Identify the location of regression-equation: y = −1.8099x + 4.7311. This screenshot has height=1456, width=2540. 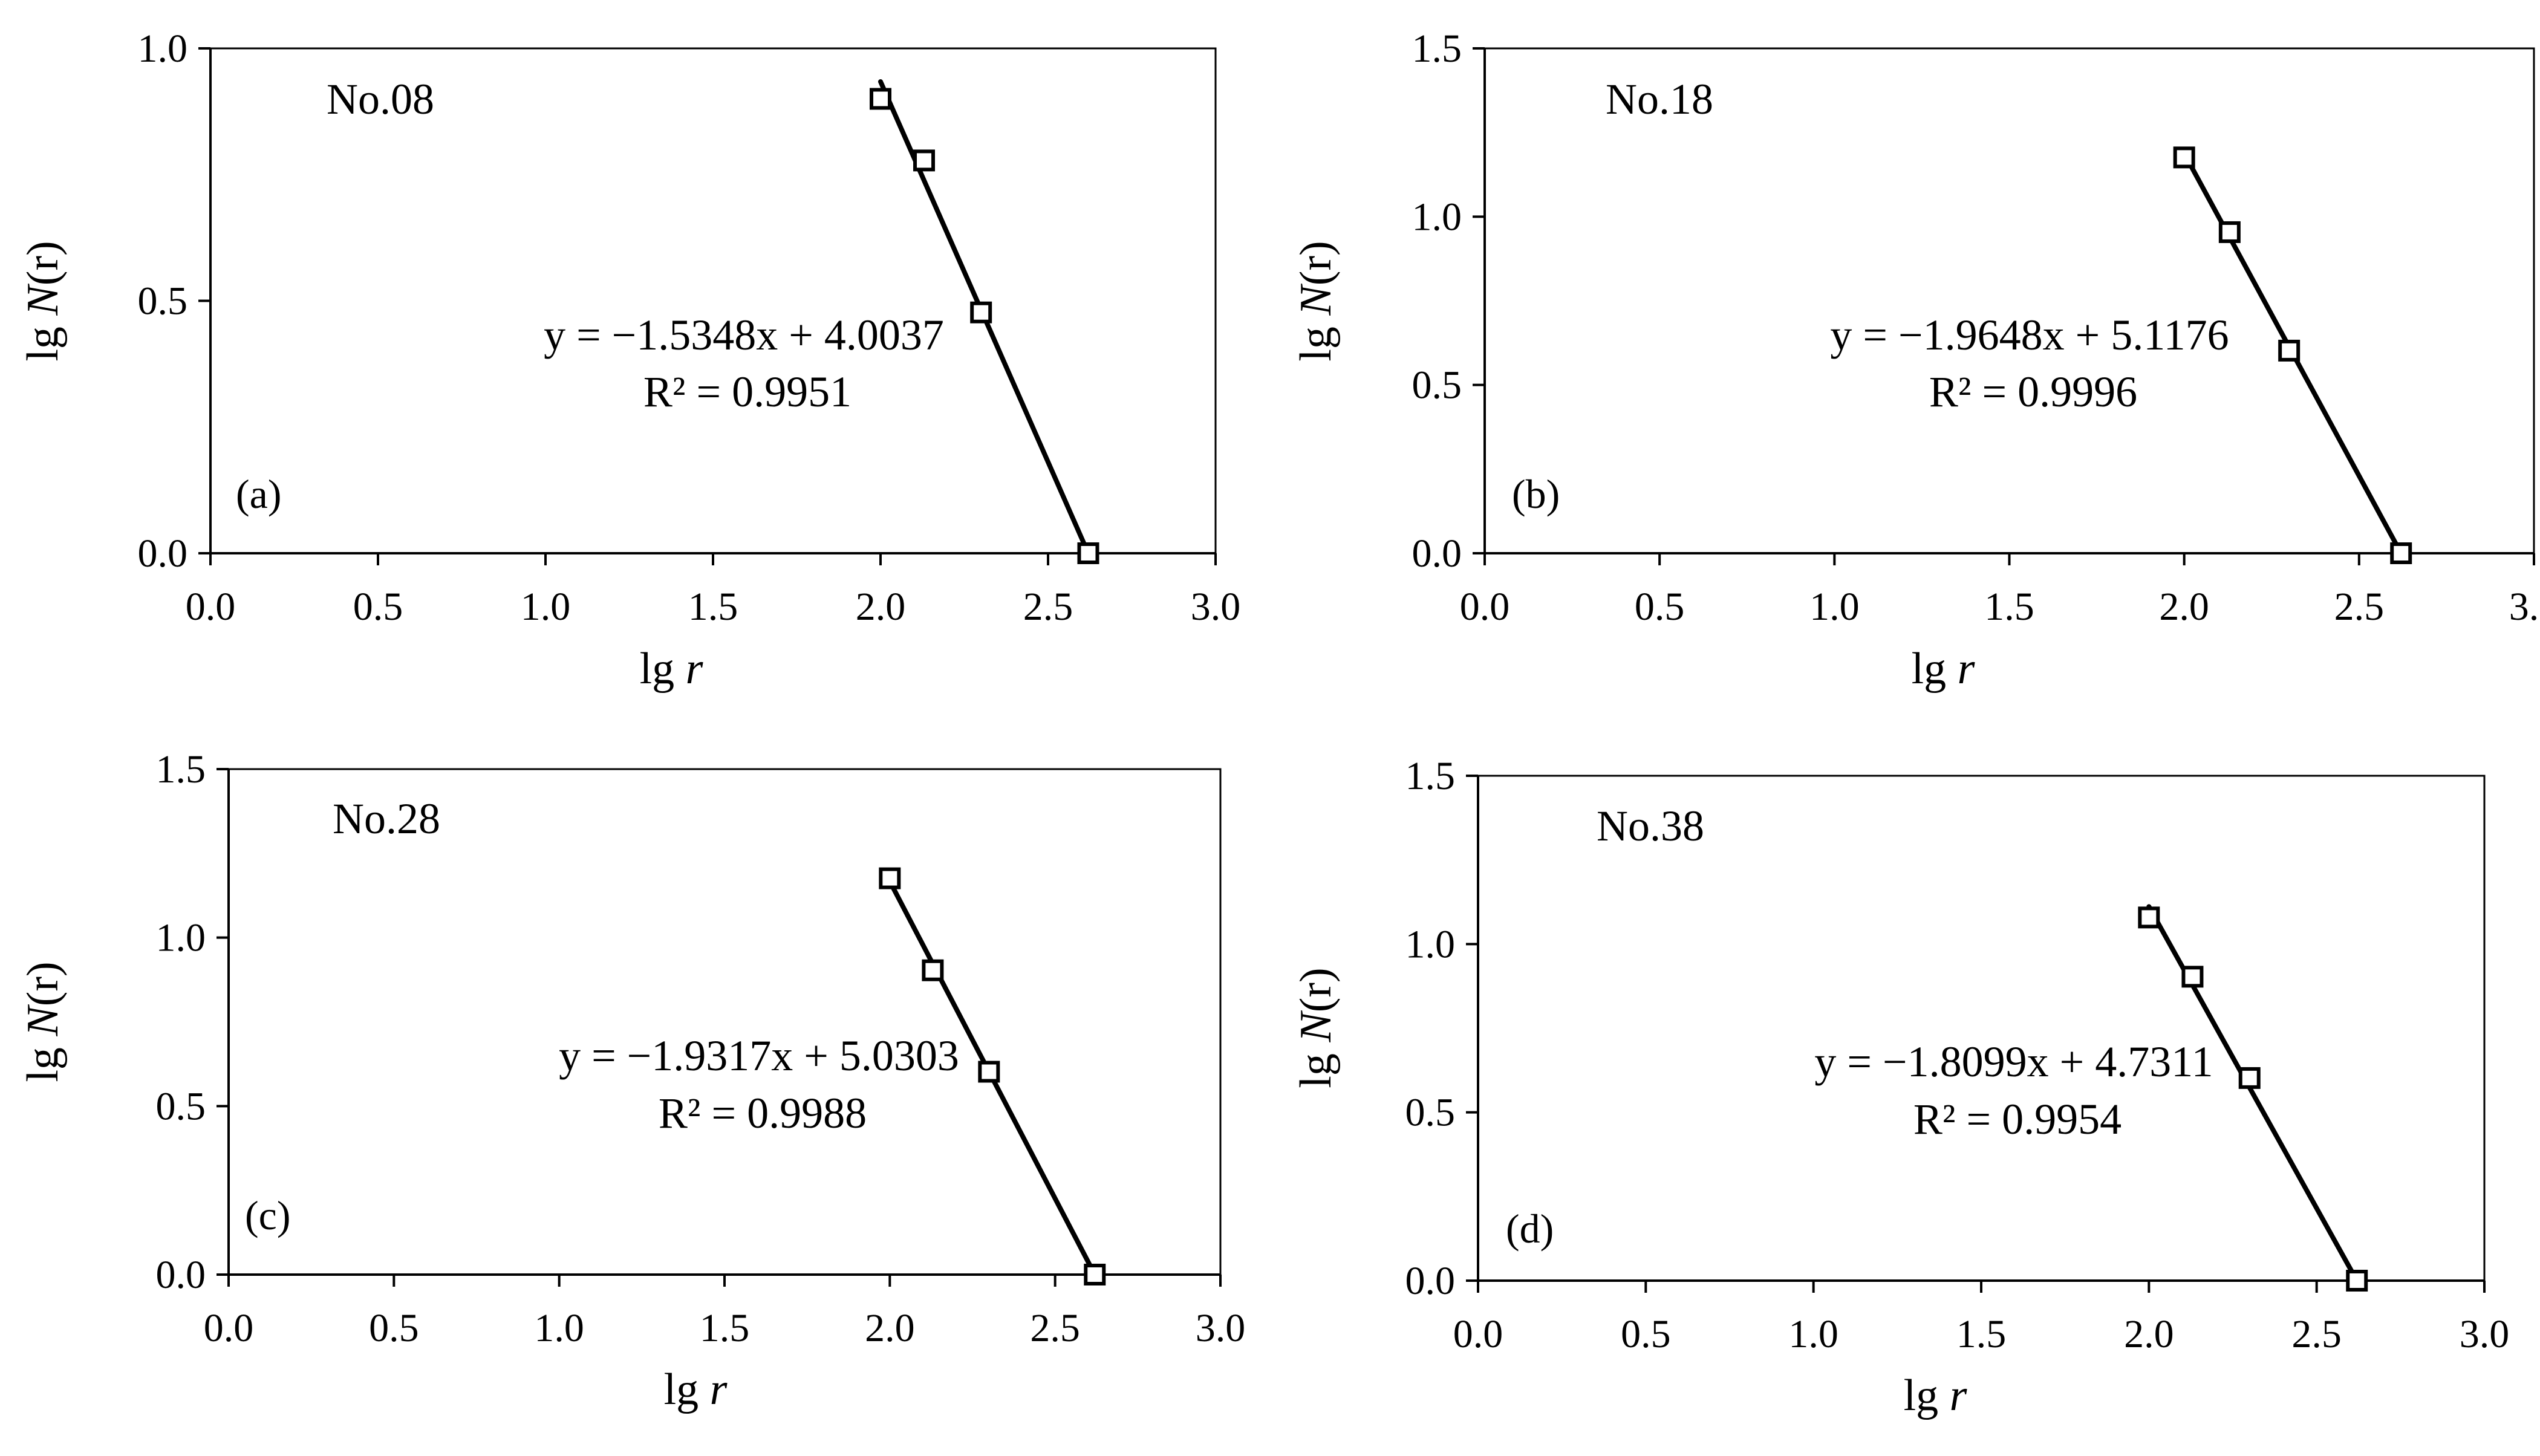
(2013, 1062).